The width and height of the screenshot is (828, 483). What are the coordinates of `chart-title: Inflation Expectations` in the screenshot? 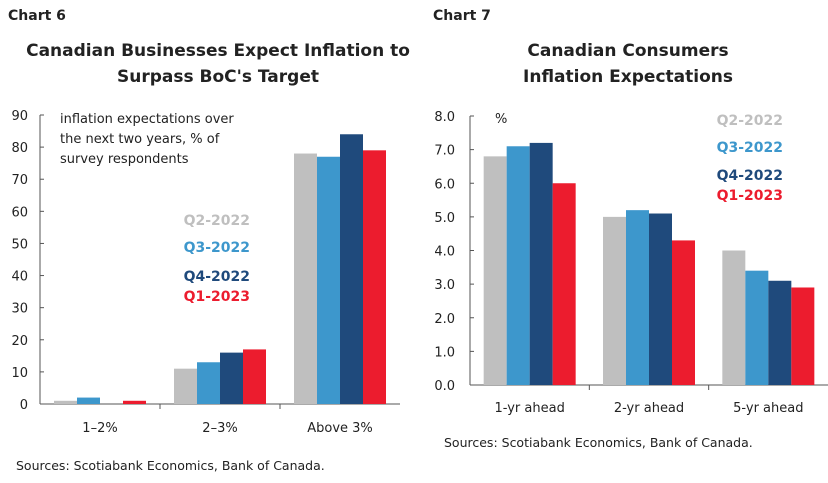 It's located at (628, 77).